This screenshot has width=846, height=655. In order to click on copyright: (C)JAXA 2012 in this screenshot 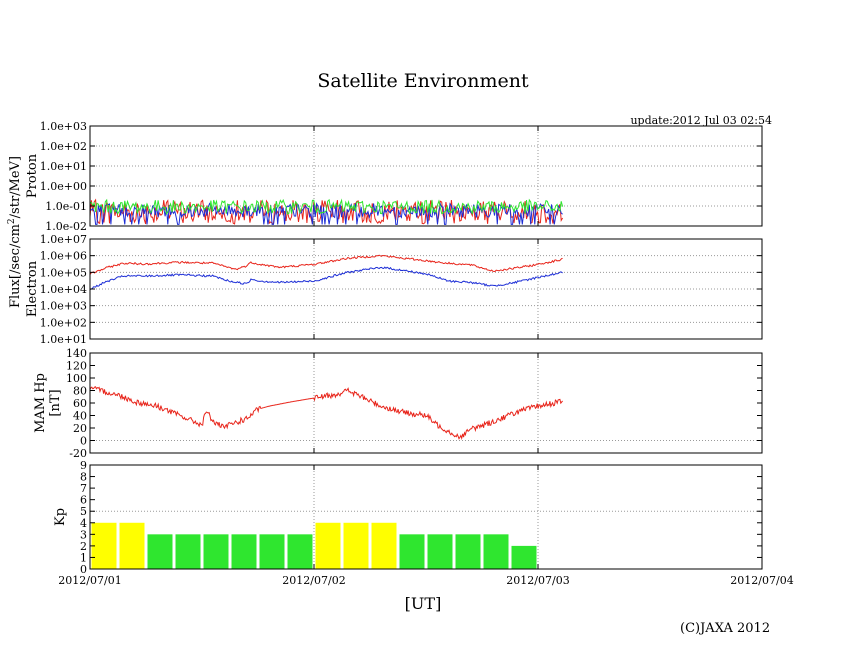, I will do `click(725, 628)`.